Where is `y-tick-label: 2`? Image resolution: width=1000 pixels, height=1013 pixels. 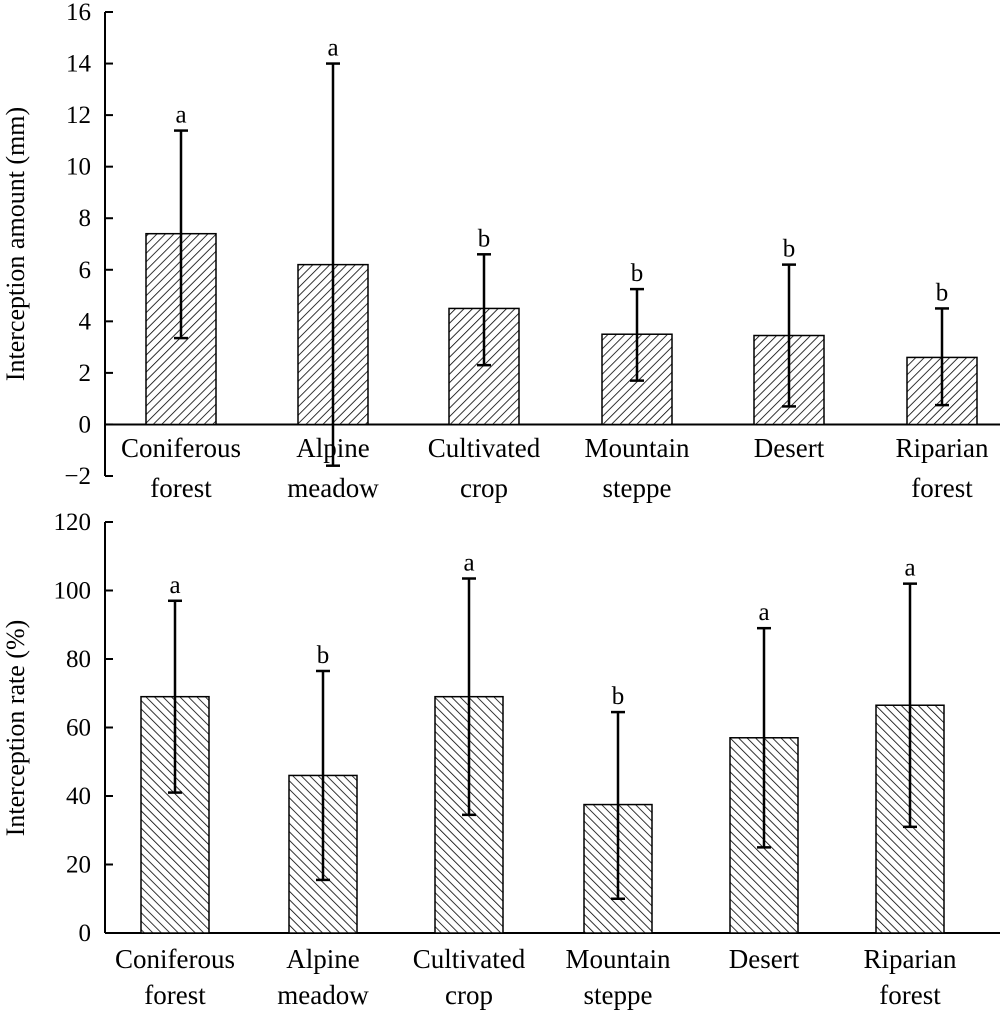
y-tick-label: 2 is located at coordinates (85, 373).